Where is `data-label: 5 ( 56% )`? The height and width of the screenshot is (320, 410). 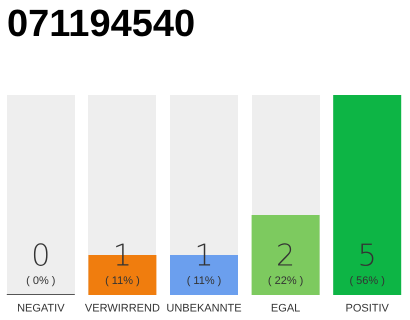
data-label: 5 ( 56% ) is located at coordinates (367, 262).